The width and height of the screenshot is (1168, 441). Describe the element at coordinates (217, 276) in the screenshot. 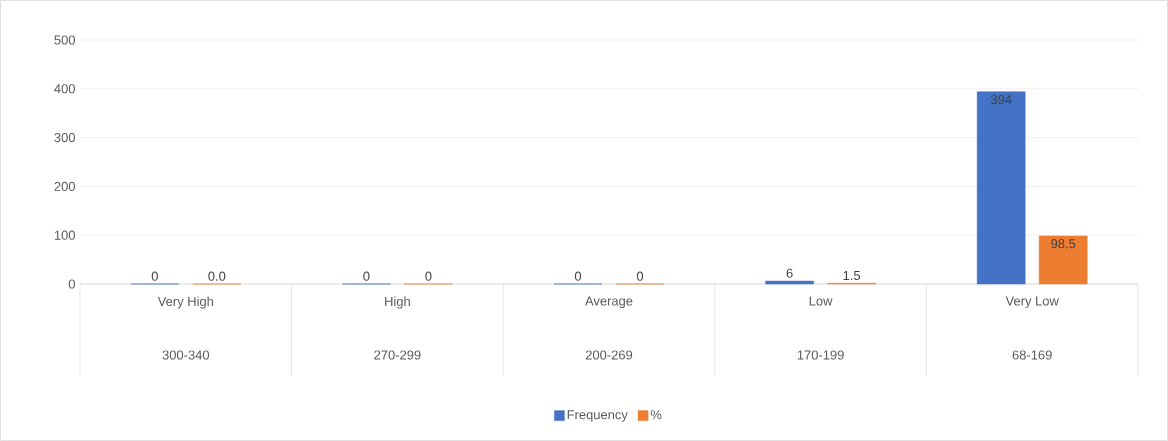

I see `data-label: 0.0` at that location.